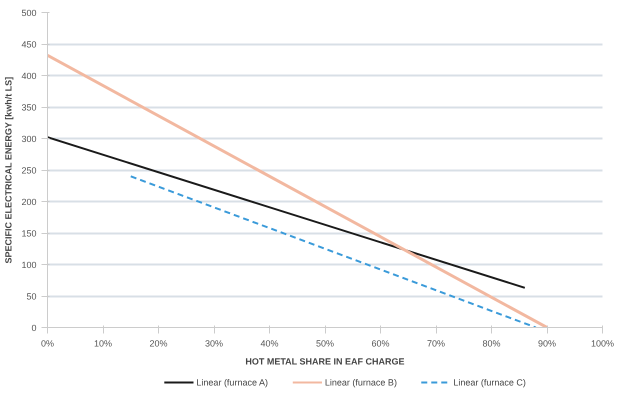 This screenshot has width=627, height=416. I want to click on y-tick-label: 200, so click(29, 202).